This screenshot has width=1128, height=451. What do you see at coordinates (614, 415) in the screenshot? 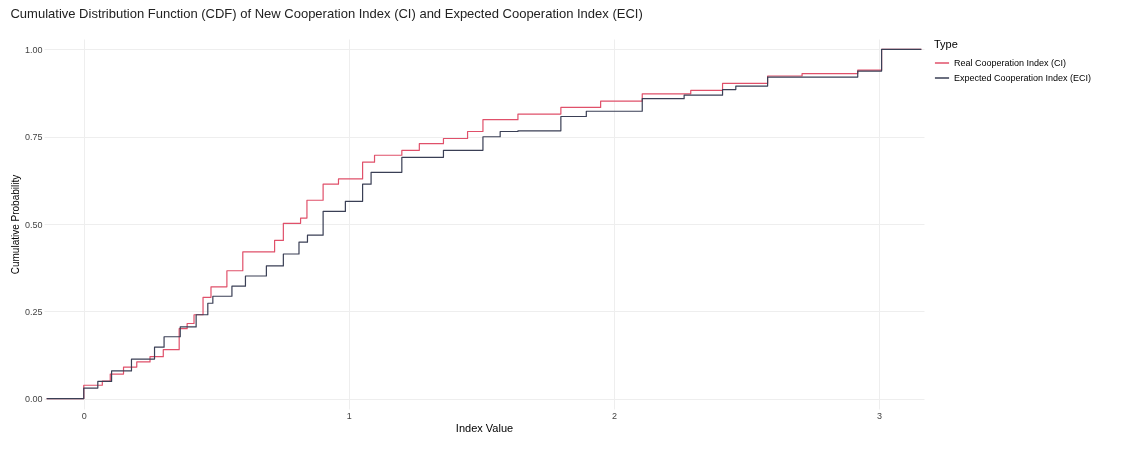
I see `x-tick-label: 2` at bounding box center [614, 415].